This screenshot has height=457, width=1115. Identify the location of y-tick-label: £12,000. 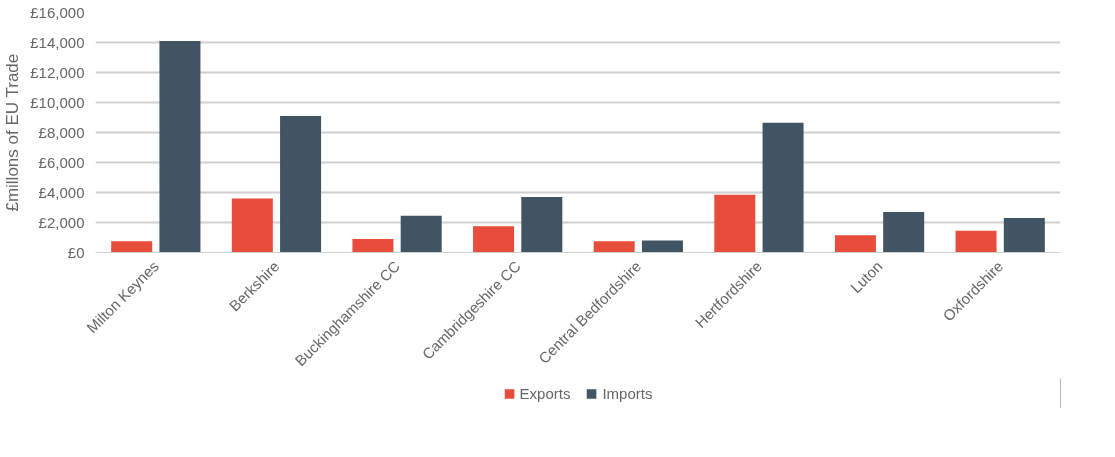
(57, 72).